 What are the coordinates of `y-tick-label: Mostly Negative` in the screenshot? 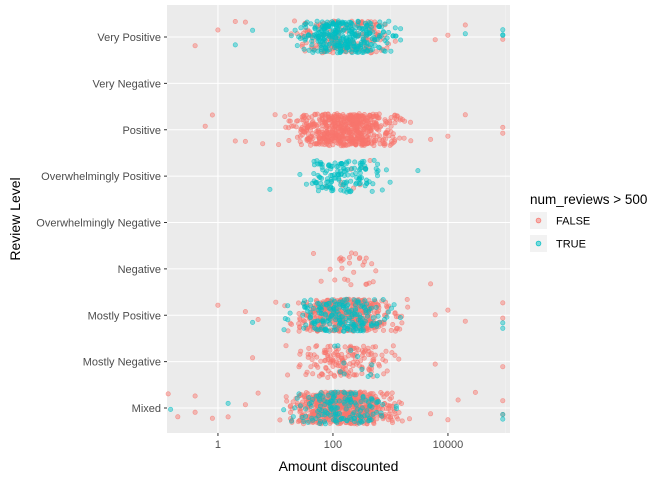 It's located at (122, 363).